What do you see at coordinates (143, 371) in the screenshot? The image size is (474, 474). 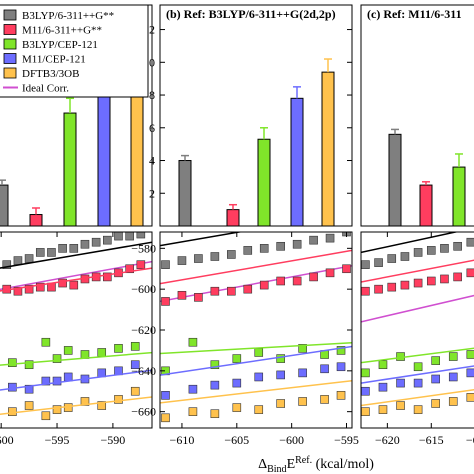 I see `y-tick-label: −640` at bounding box center [143, 371].